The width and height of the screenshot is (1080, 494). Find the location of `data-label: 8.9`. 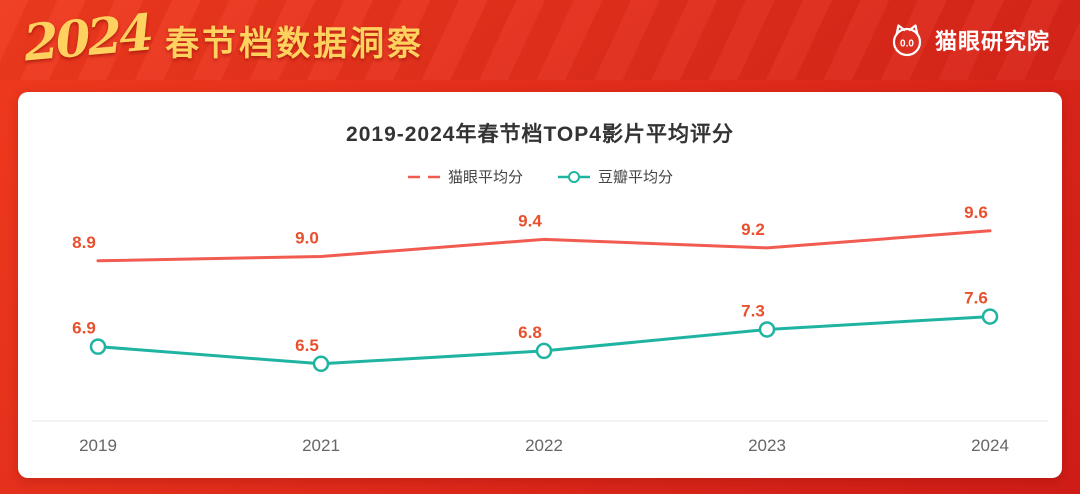

data-label: 8.9 is located at coordinates (84, 242).